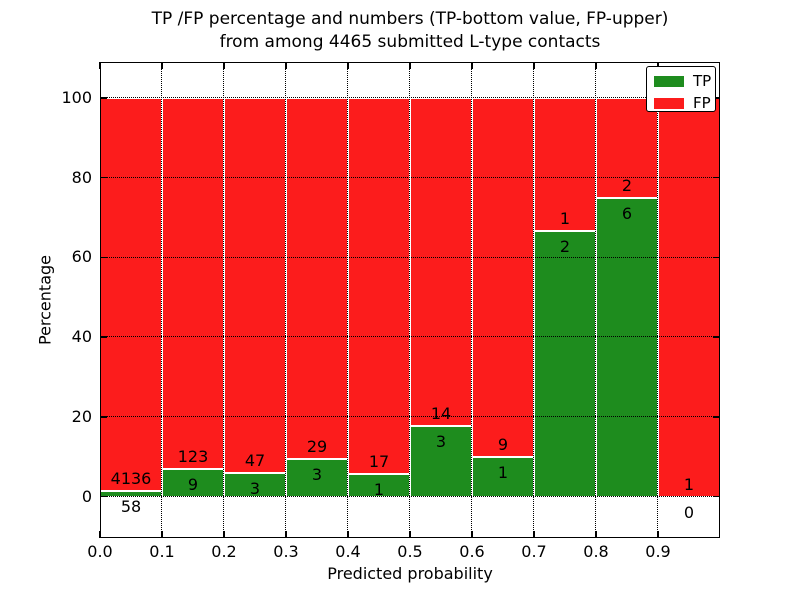 The image size is (800, 600). Describe the element at coordinates (131, 479) in the screenshot. I see `fp-count-label: 4136` at that location.